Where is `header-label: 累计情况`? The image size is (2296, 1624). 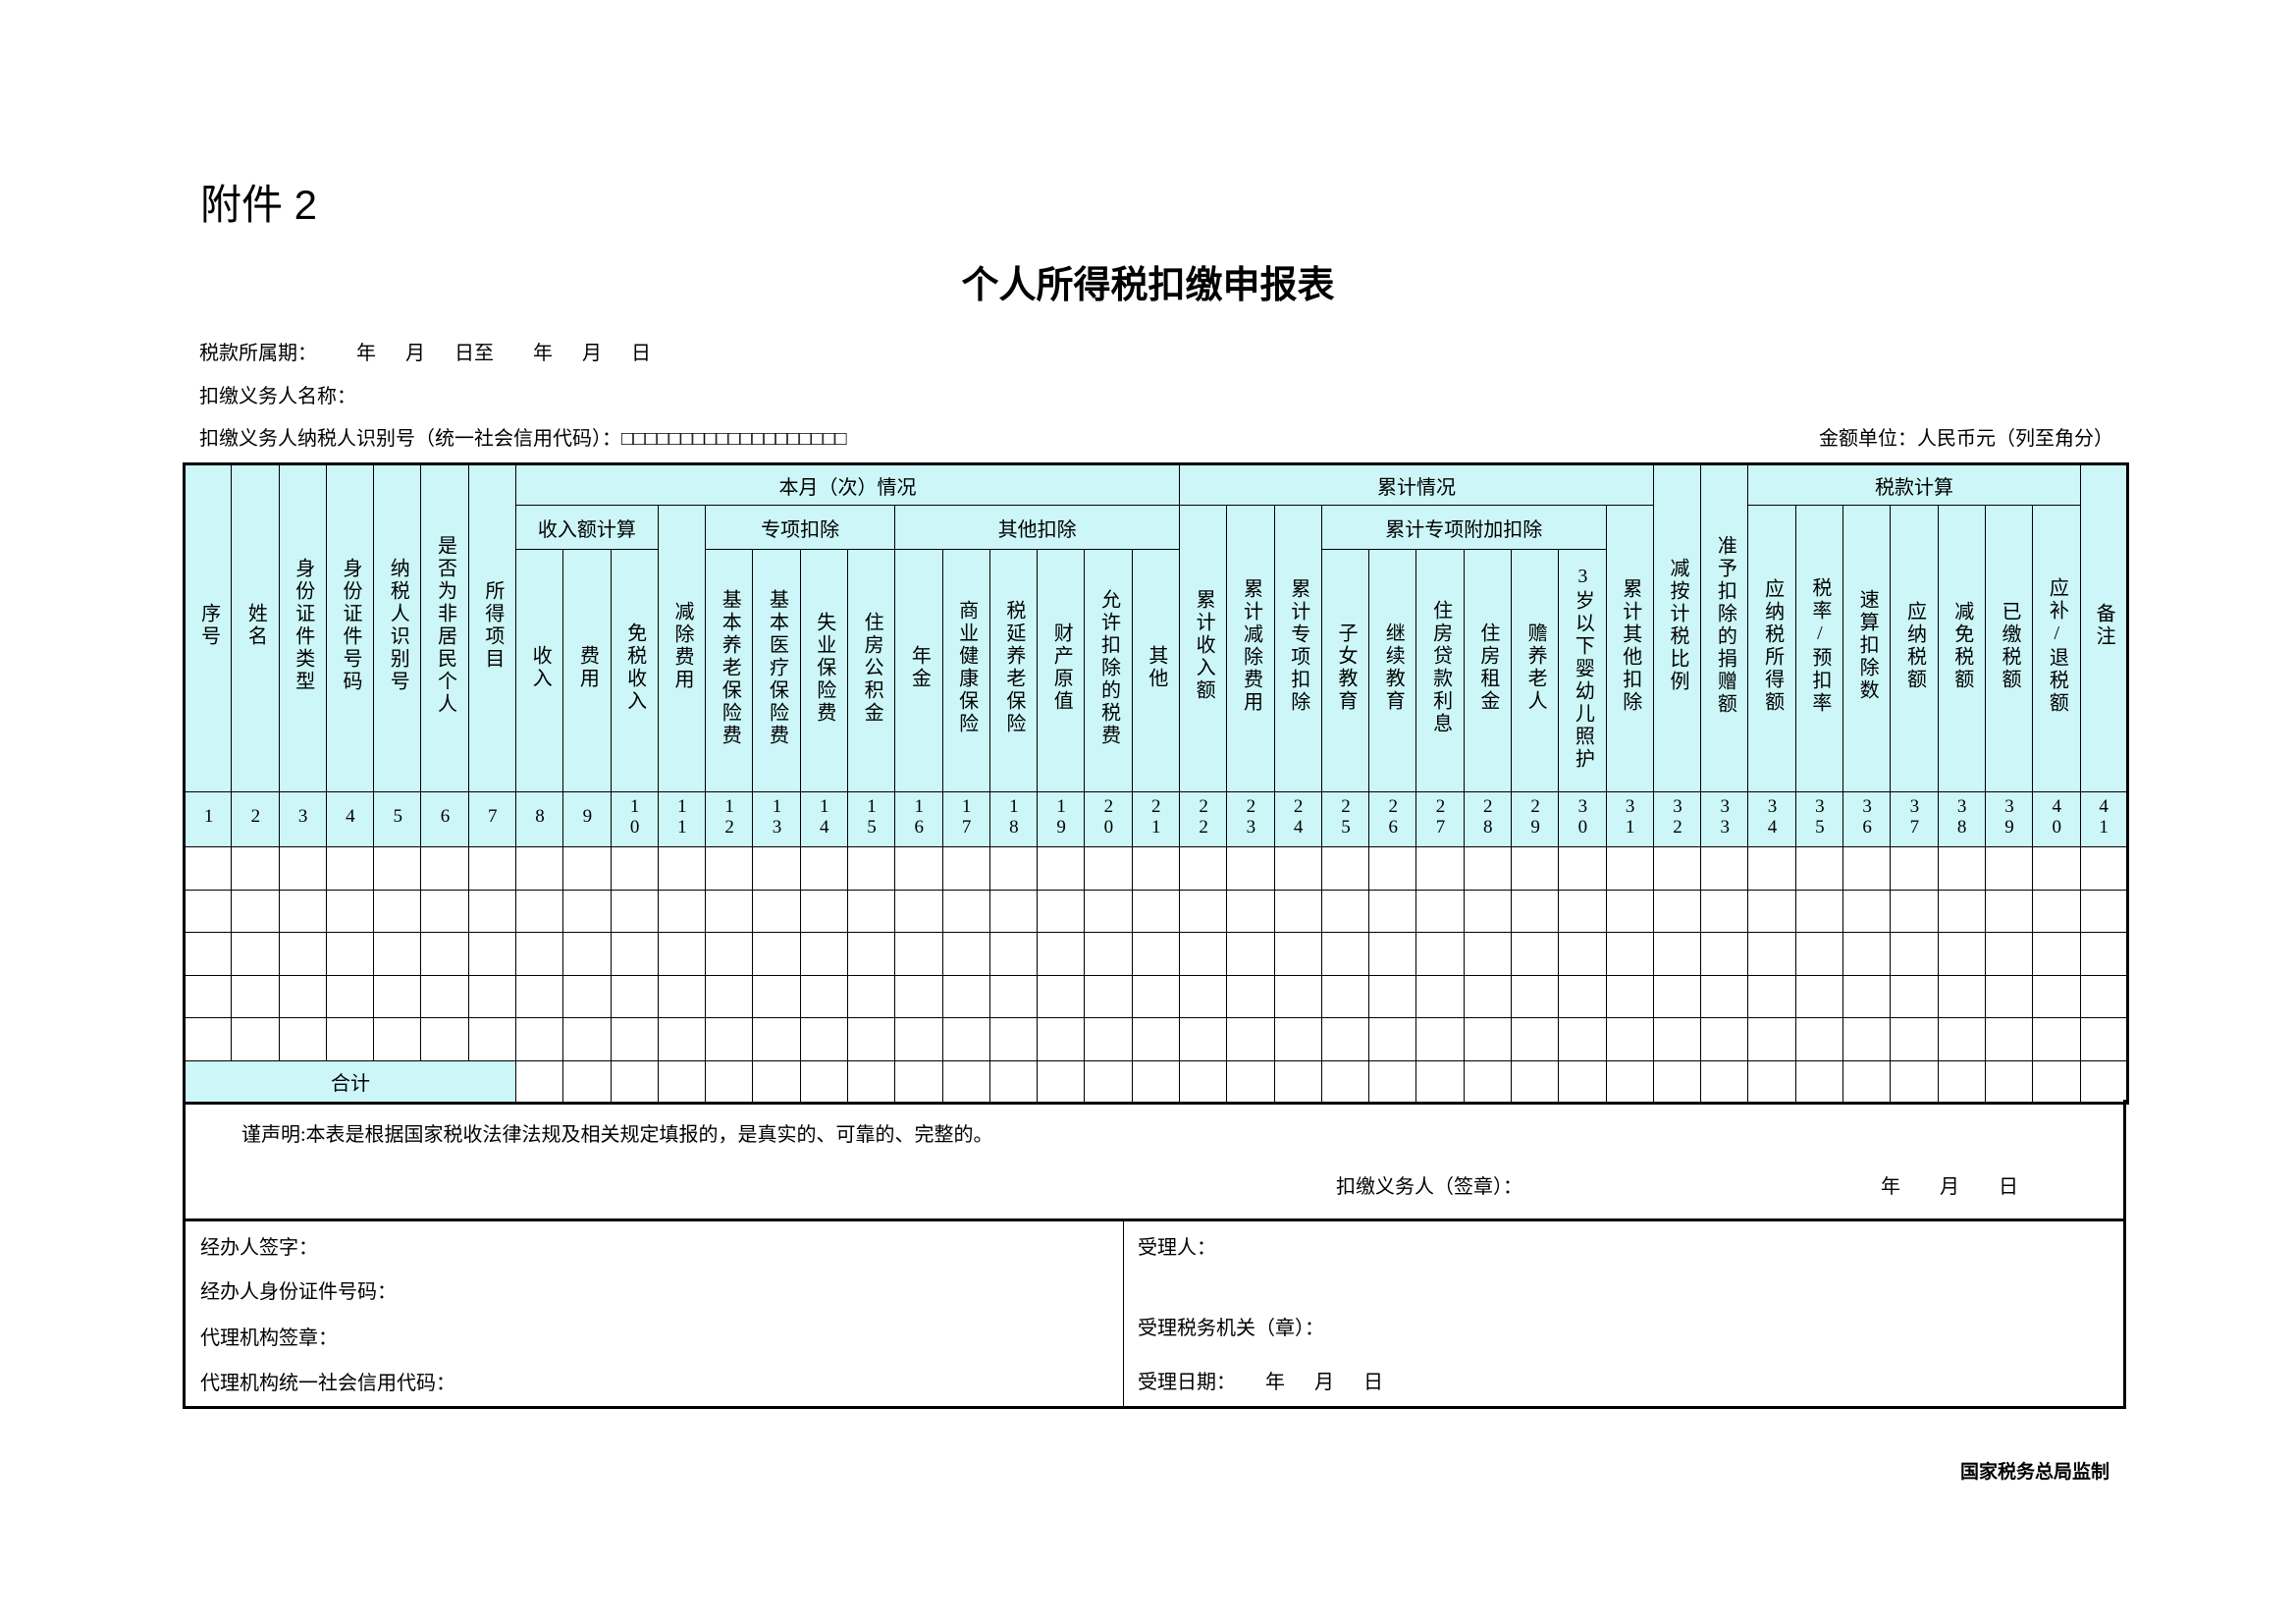 header-label: 累计情况 is located at coordinates (1416, 487).